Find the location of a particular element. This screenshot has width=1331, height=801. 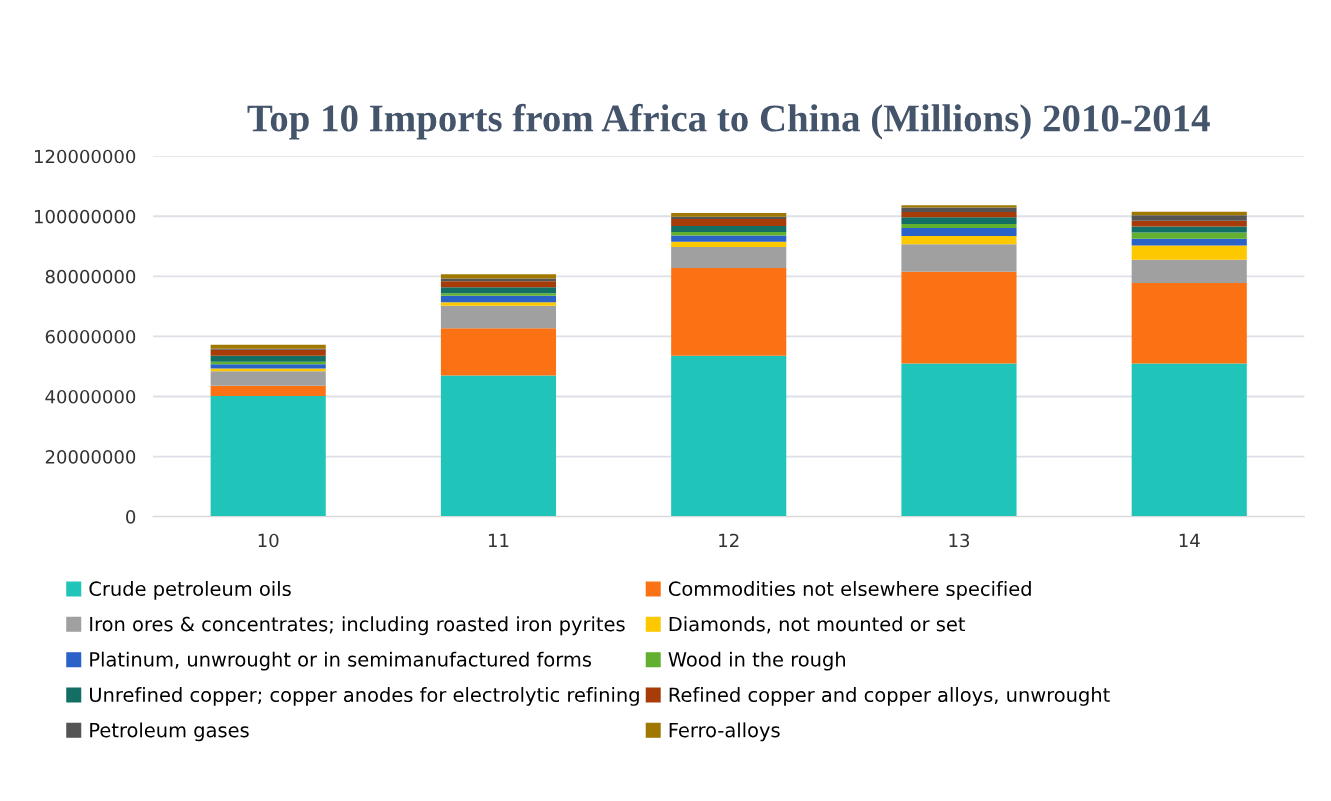

y-tick-label: 20000000 is located at coordinates (90, 457).